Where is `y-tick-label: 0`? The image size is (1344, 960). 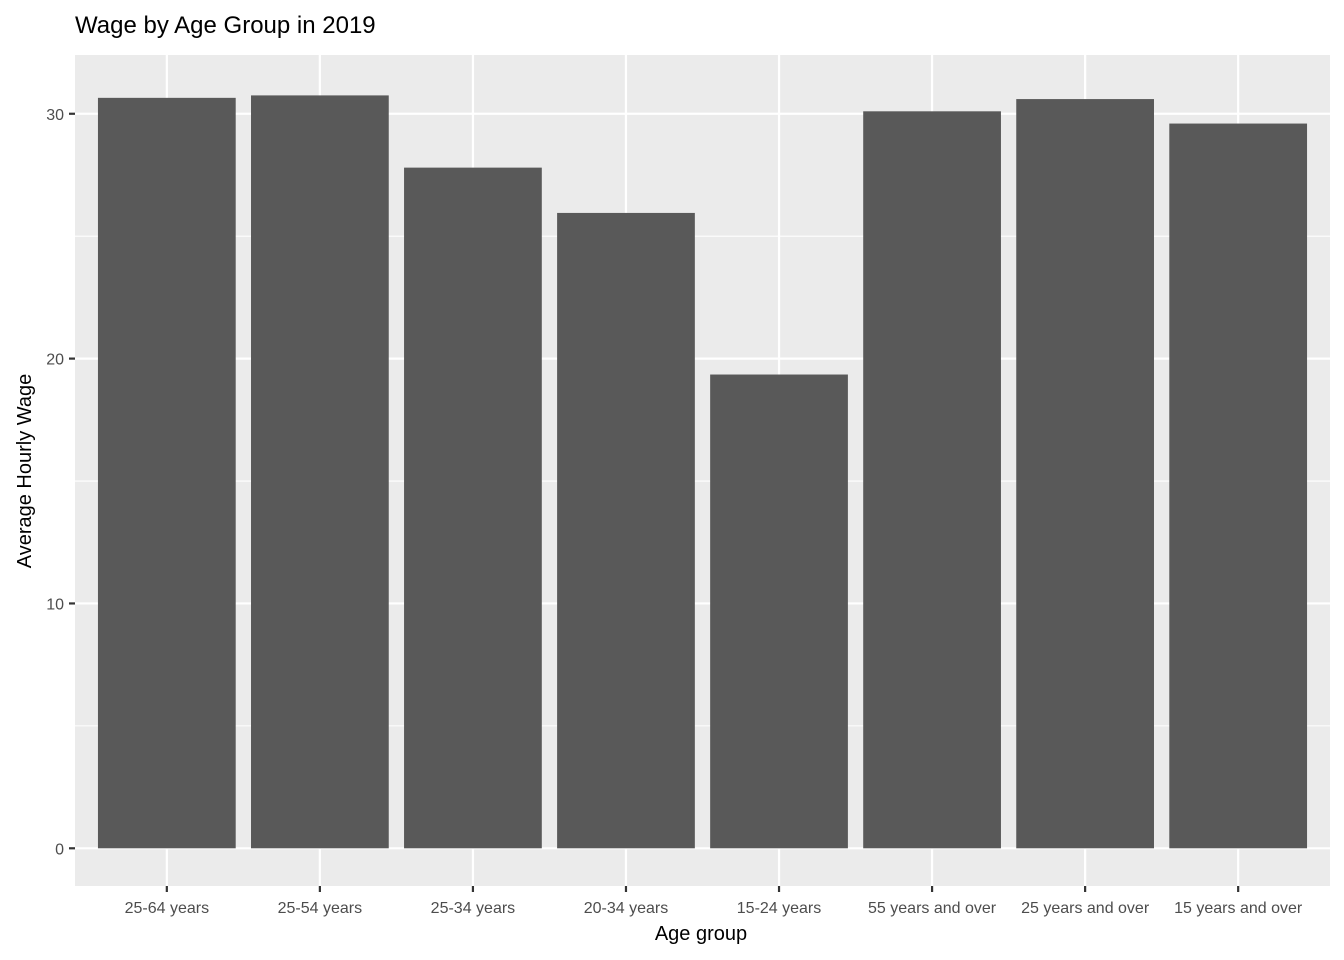 y-tick-label: 0 is located at coordinates (59, 849).